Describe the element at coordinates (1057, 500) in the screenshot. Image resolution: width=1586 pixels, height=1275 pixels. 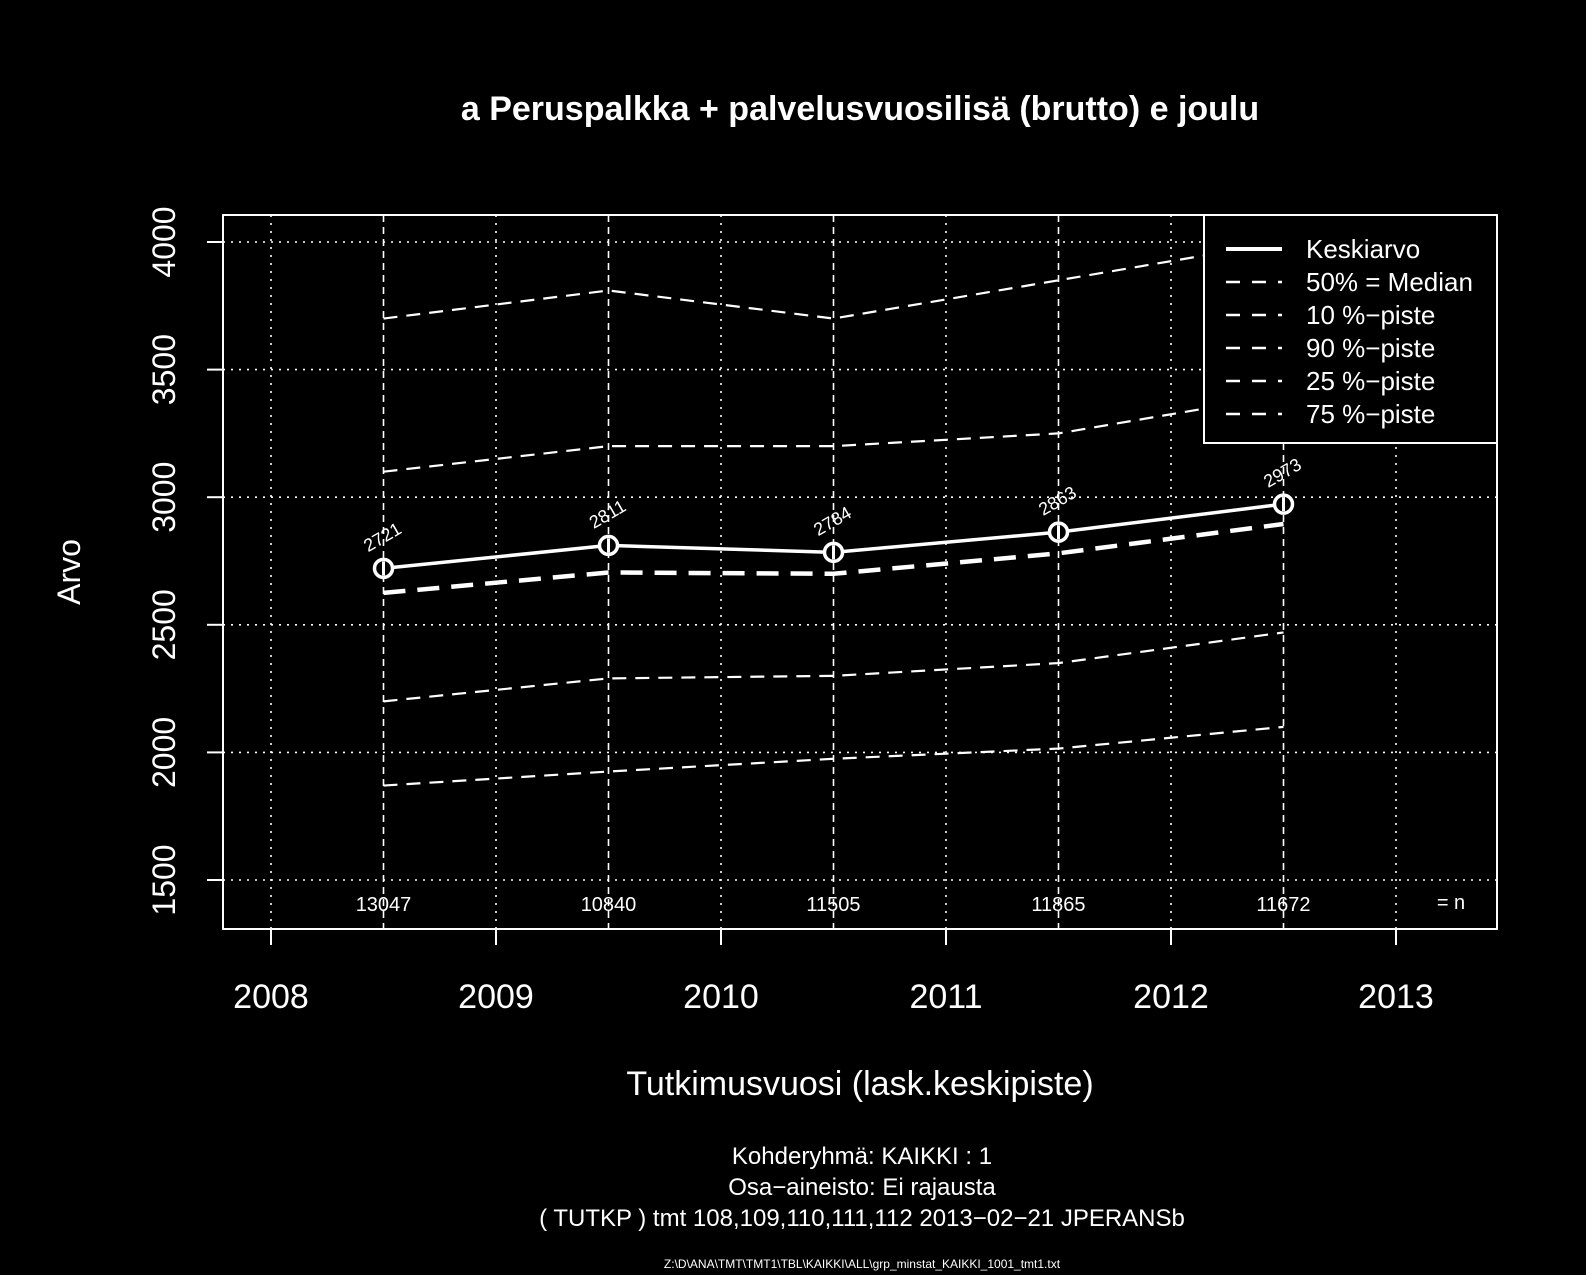
I see `data-label: 2863` at that location.